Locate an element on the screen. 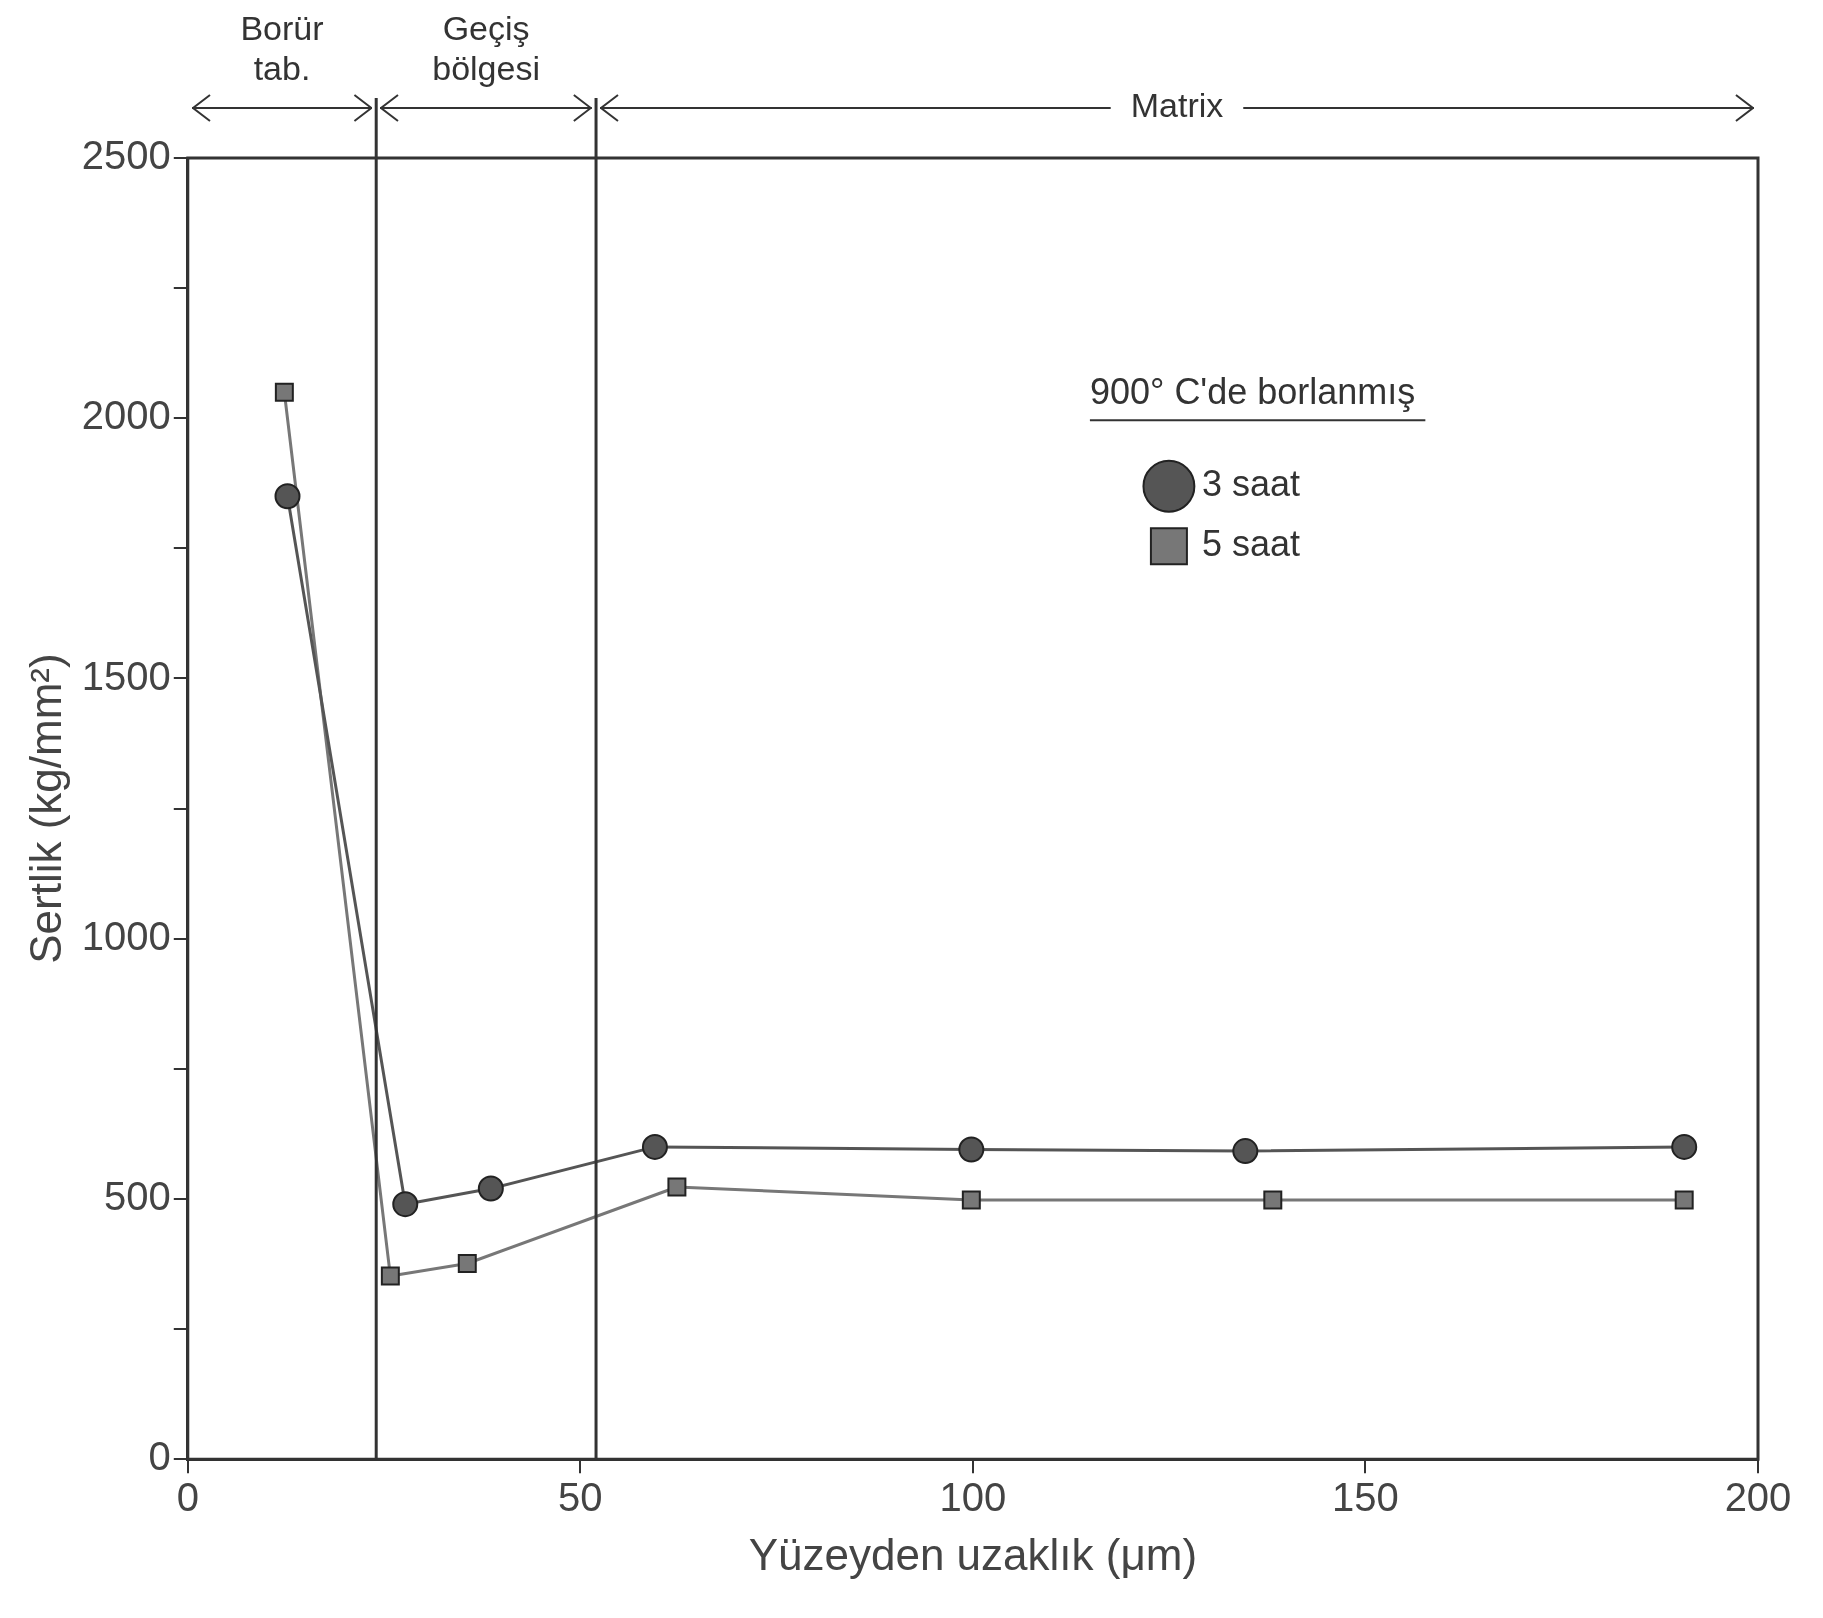  y-tick-label: 2500 is located at coordinates (126, 155).